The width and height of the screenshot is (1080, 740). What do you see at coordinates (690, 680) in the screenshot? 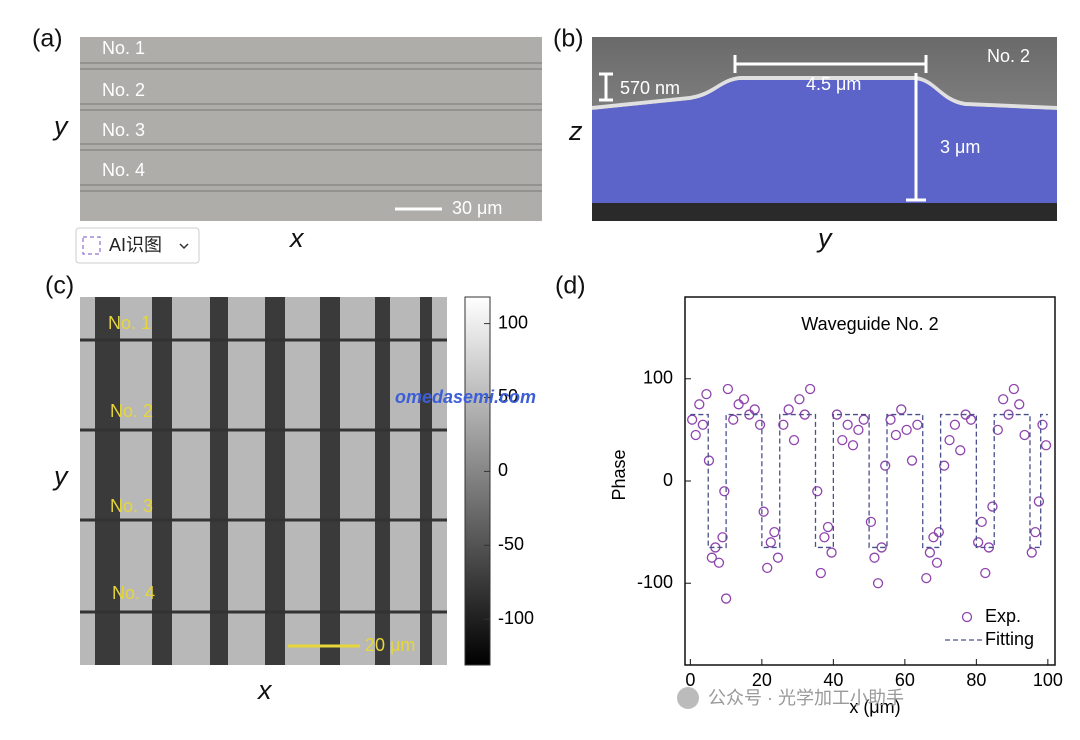
I see `x-tick-label: 0` at bounding box center [690, 680].